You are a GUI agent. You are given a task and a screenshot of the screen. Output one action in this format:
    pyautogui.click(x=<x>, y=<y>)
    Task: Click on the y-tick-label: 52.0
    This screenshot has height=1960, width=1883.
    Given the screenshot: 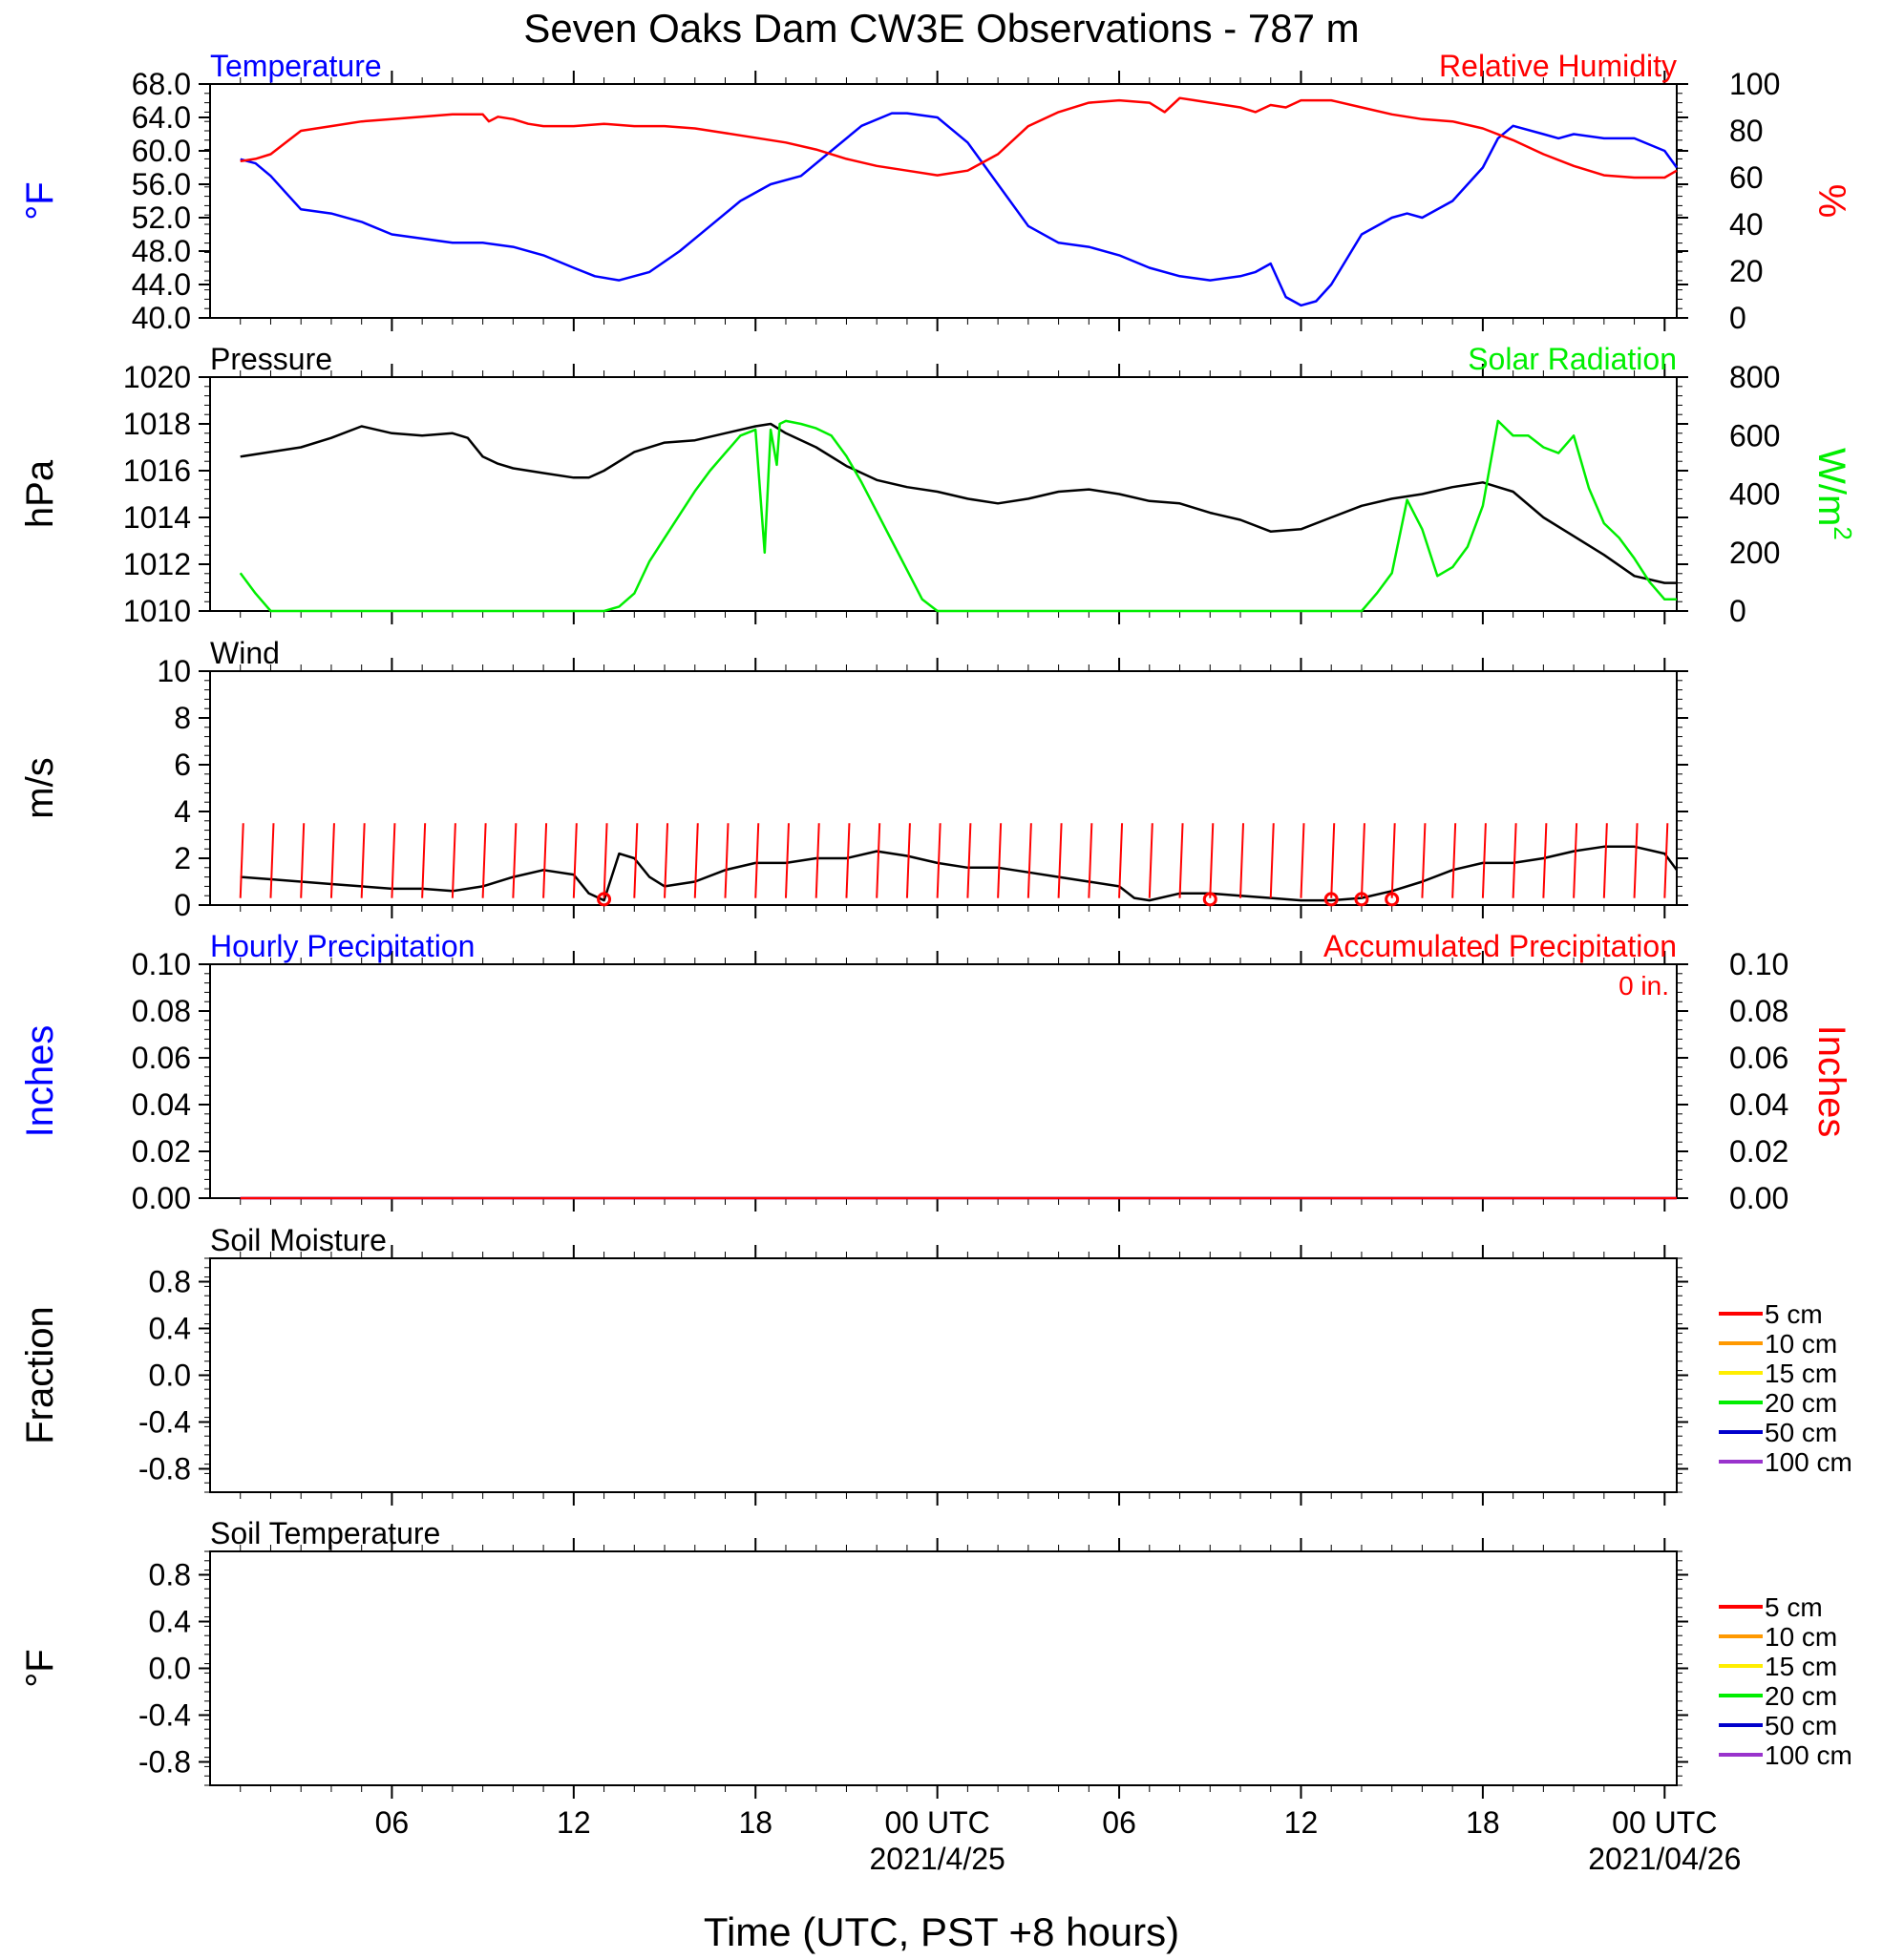 What is the action you would take?
    pyautogui.click(x=161, y=217)
    